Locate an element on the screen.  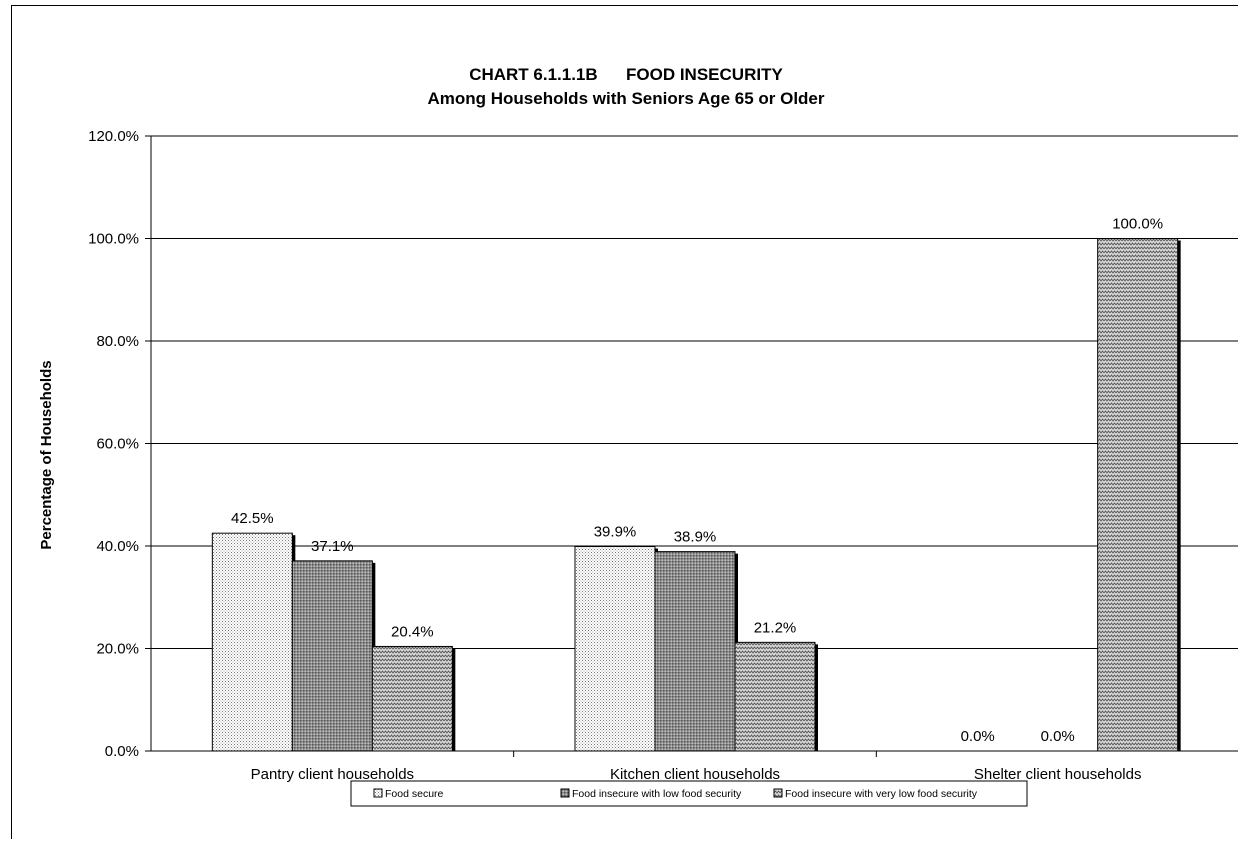
data-label: 21.2% is located at coordinates (775, 627).